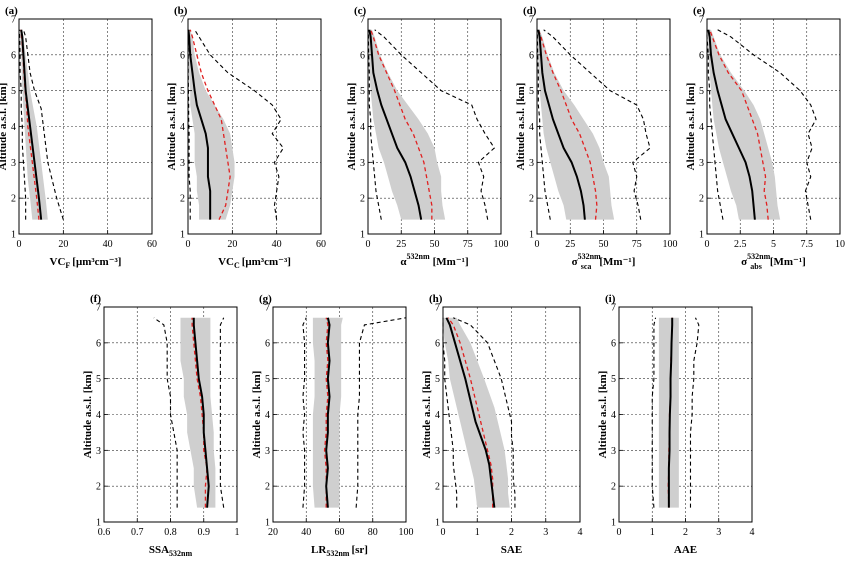 This screenshot has width=850, height=563. I want to click on x-tick-label: 40, so click(277, 244).